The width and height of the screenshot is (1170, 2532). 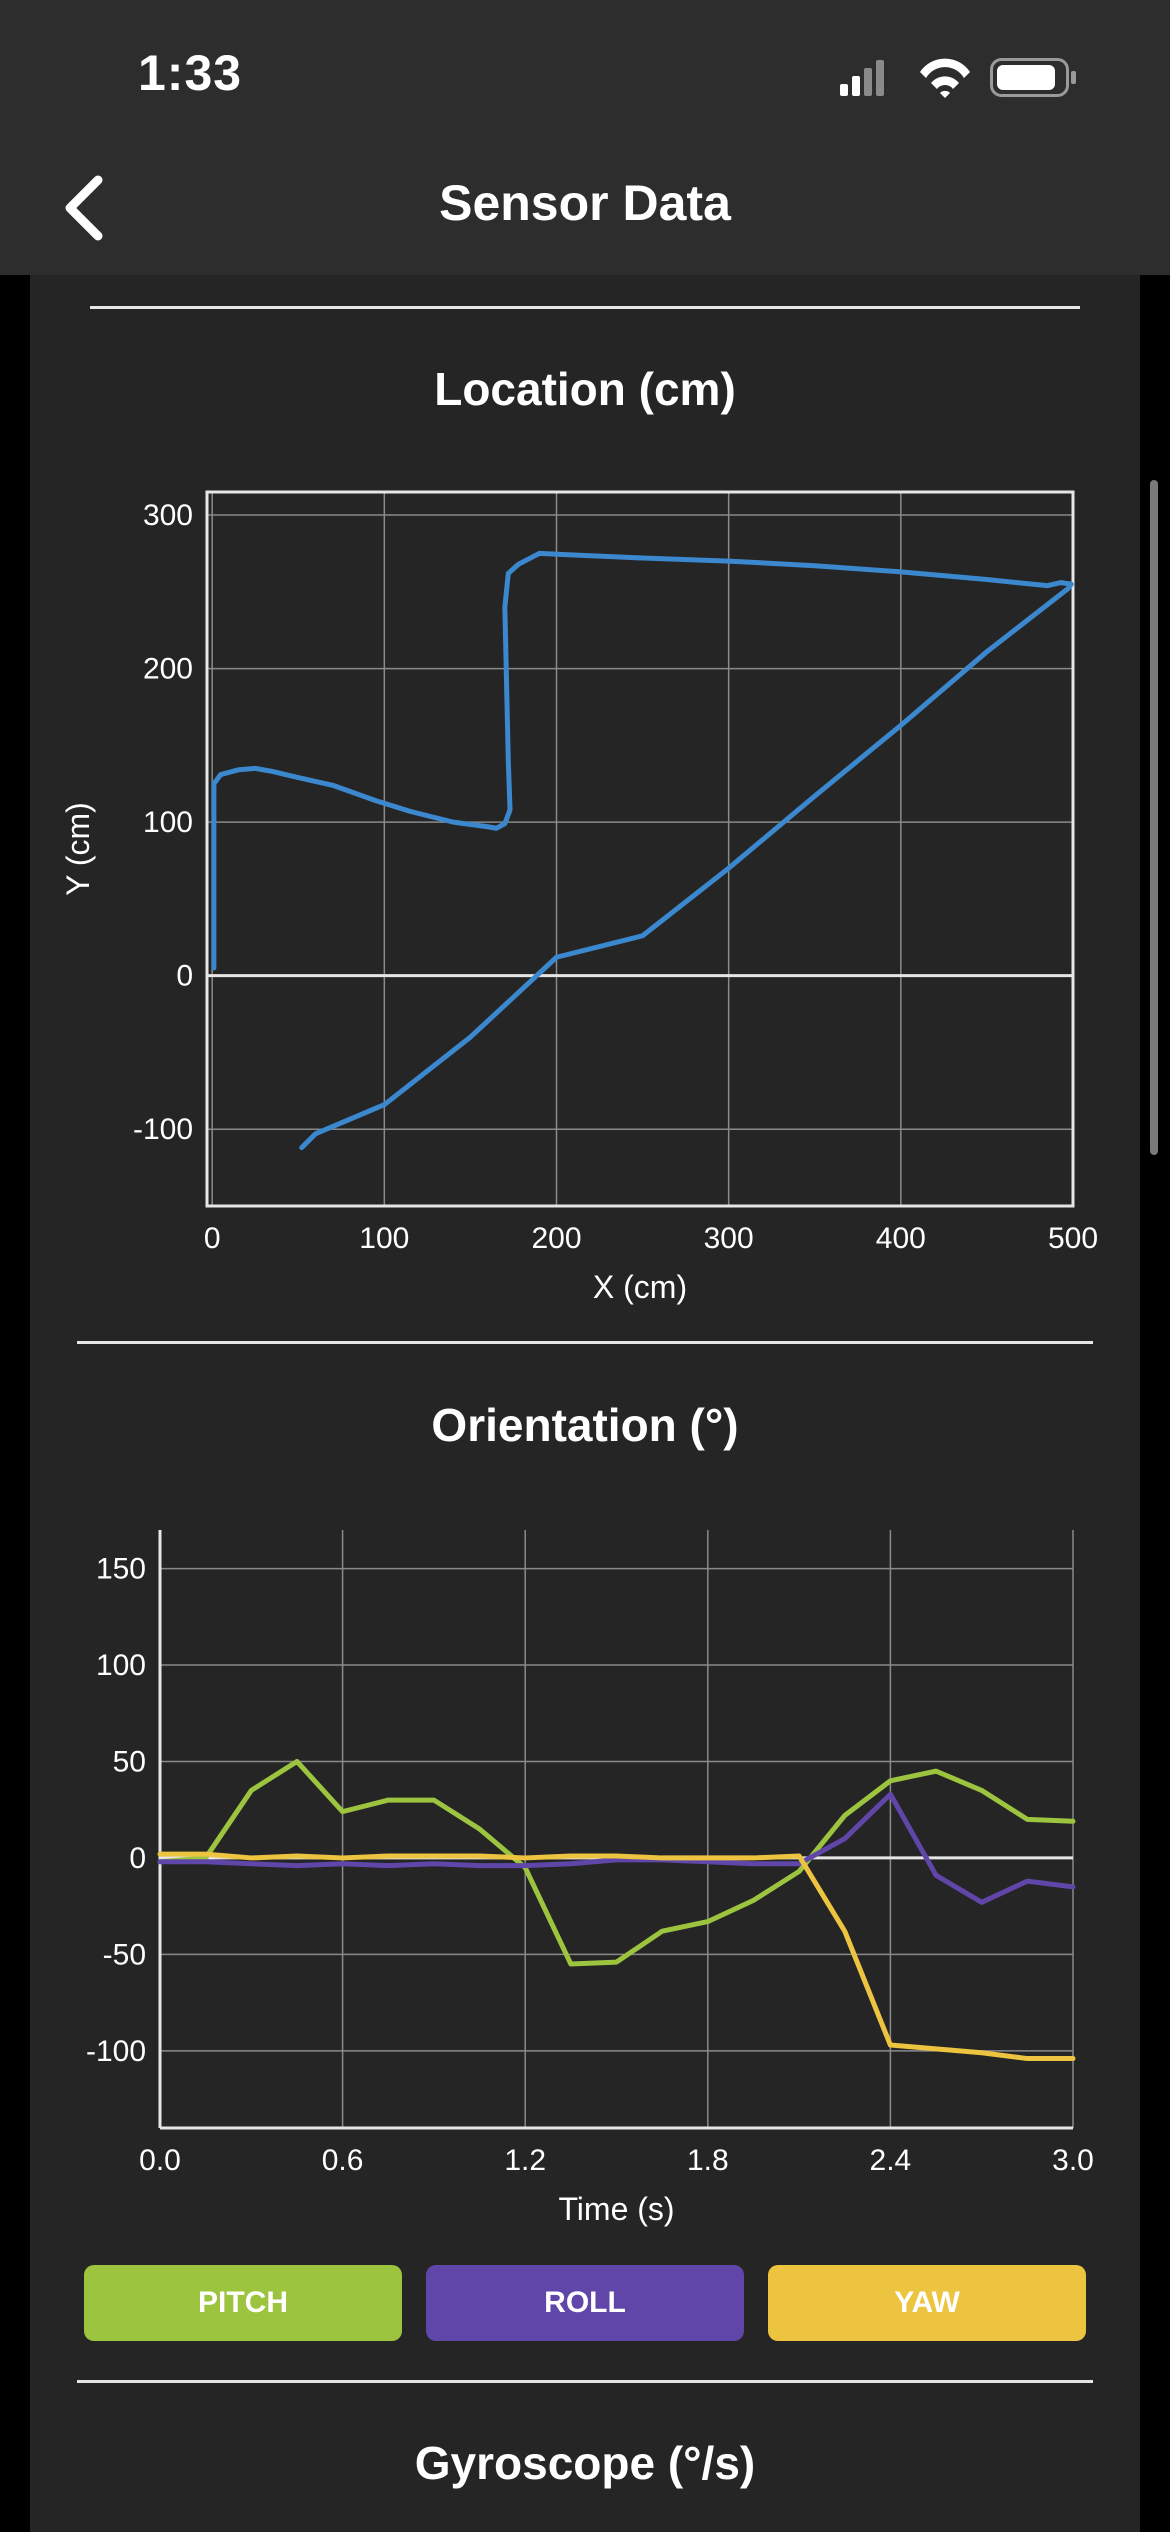 I want to click on x-tick-label: 0.6, so click(x=343, y=2160).